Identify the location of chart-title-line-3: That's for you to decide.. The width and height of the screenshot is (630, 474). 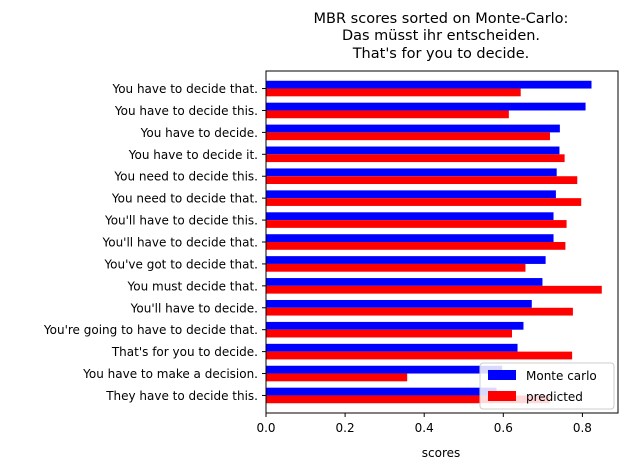
(441, 54).